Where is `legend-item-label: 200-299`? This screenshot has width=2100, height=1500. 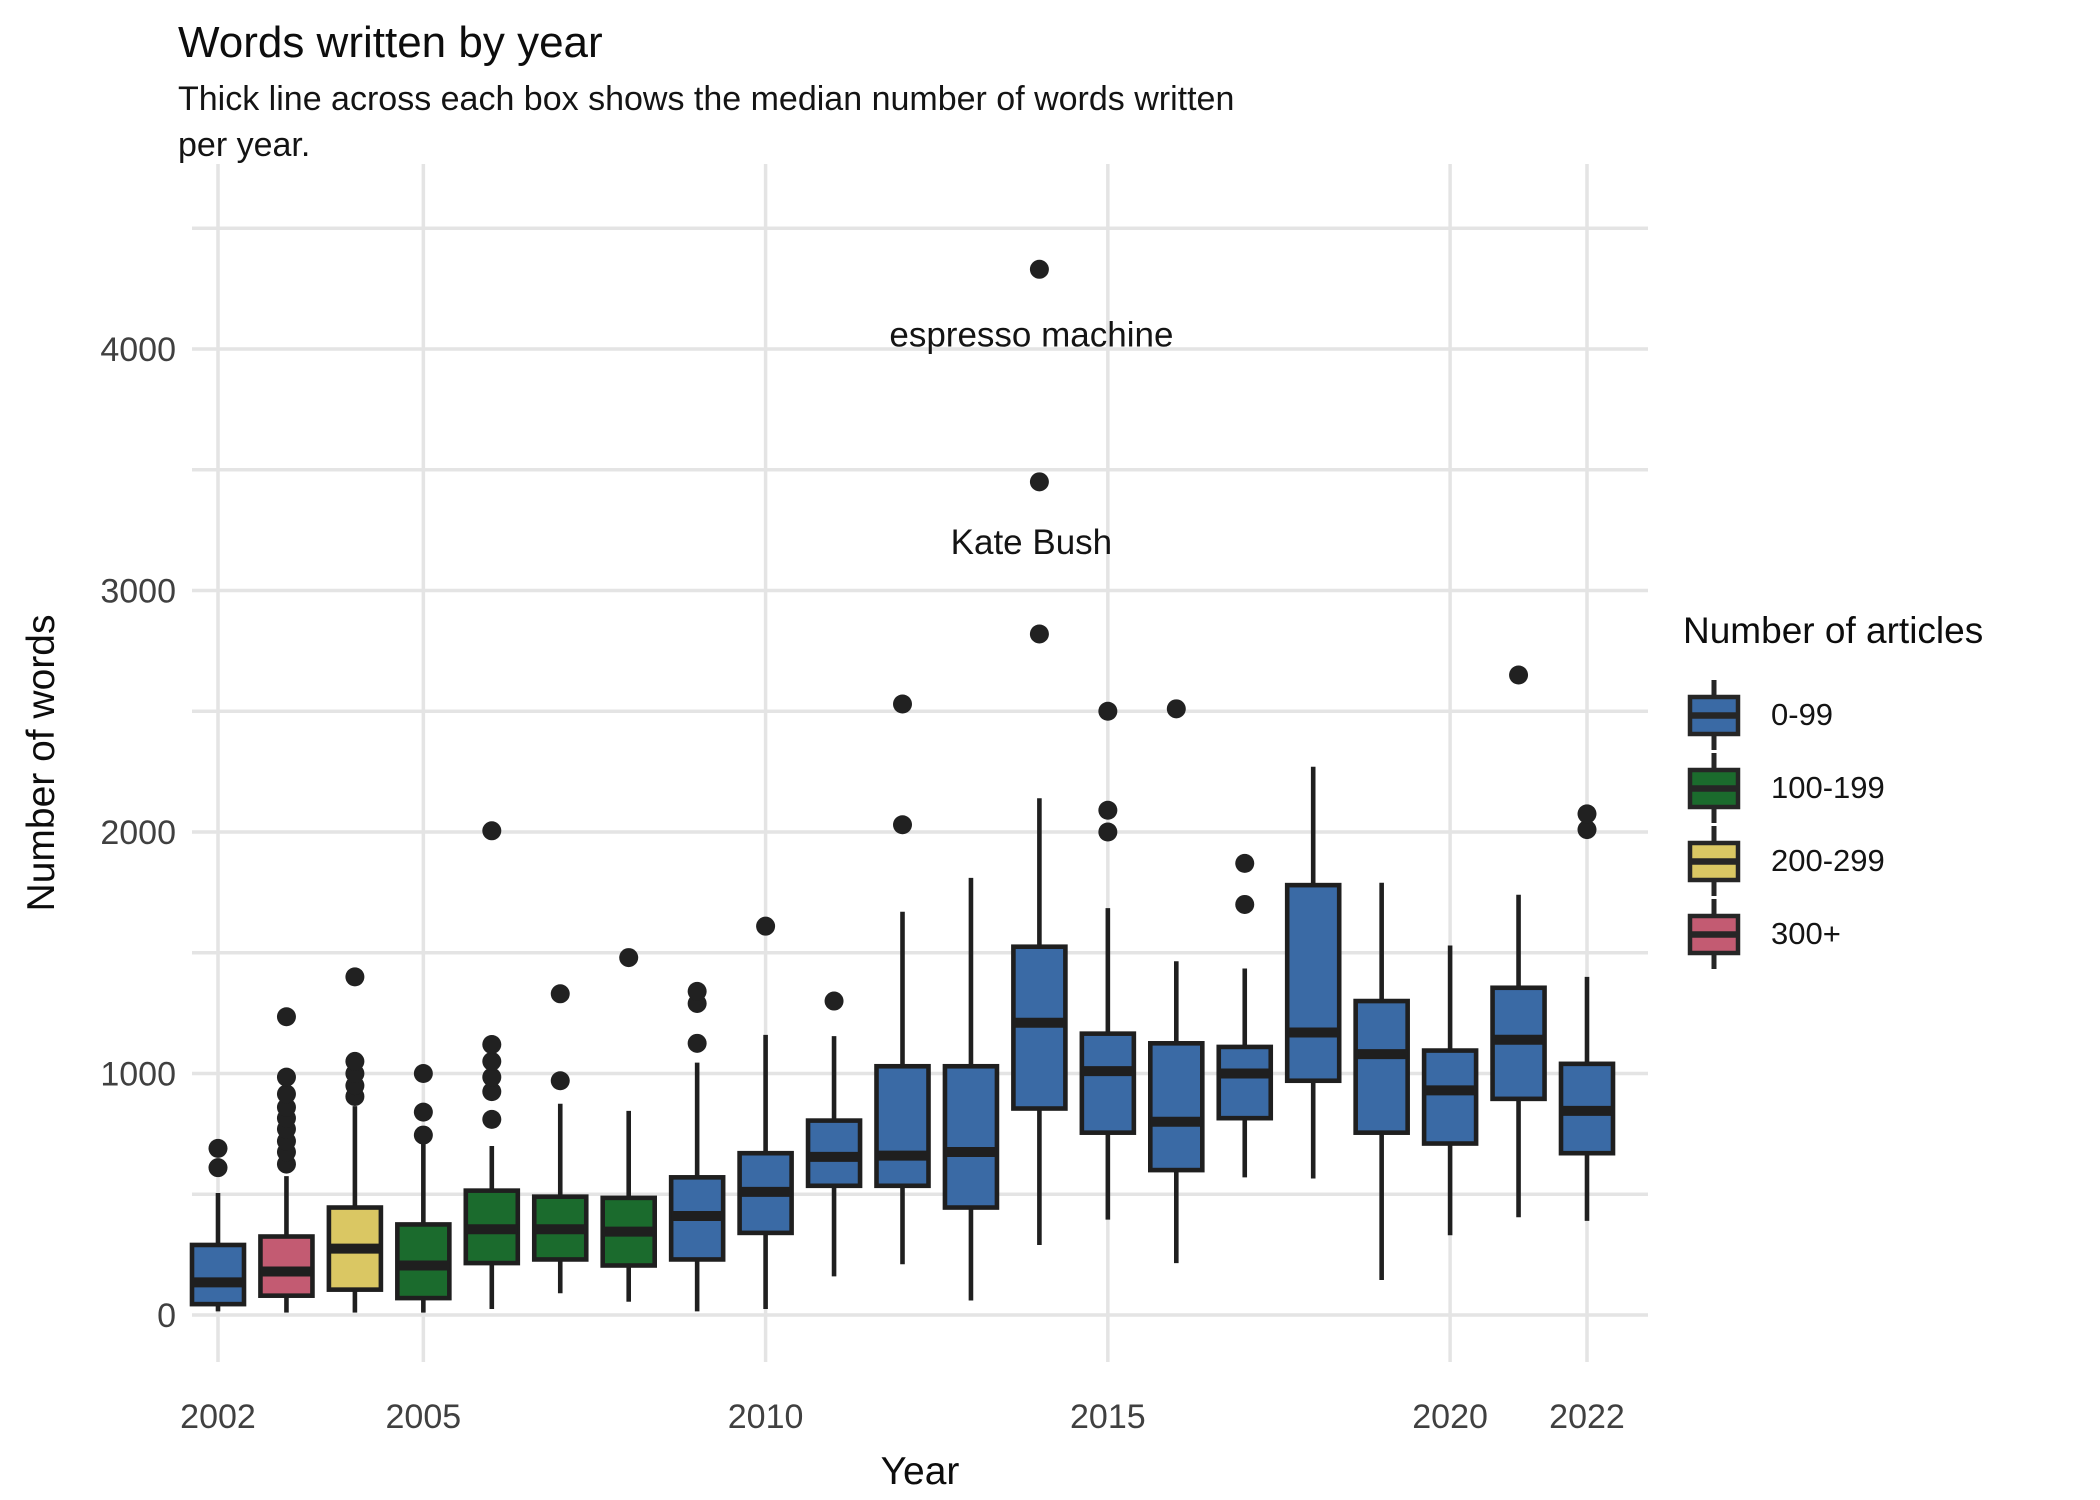 legend-item-label: 200-299 is located at coordinates (1828, 860).